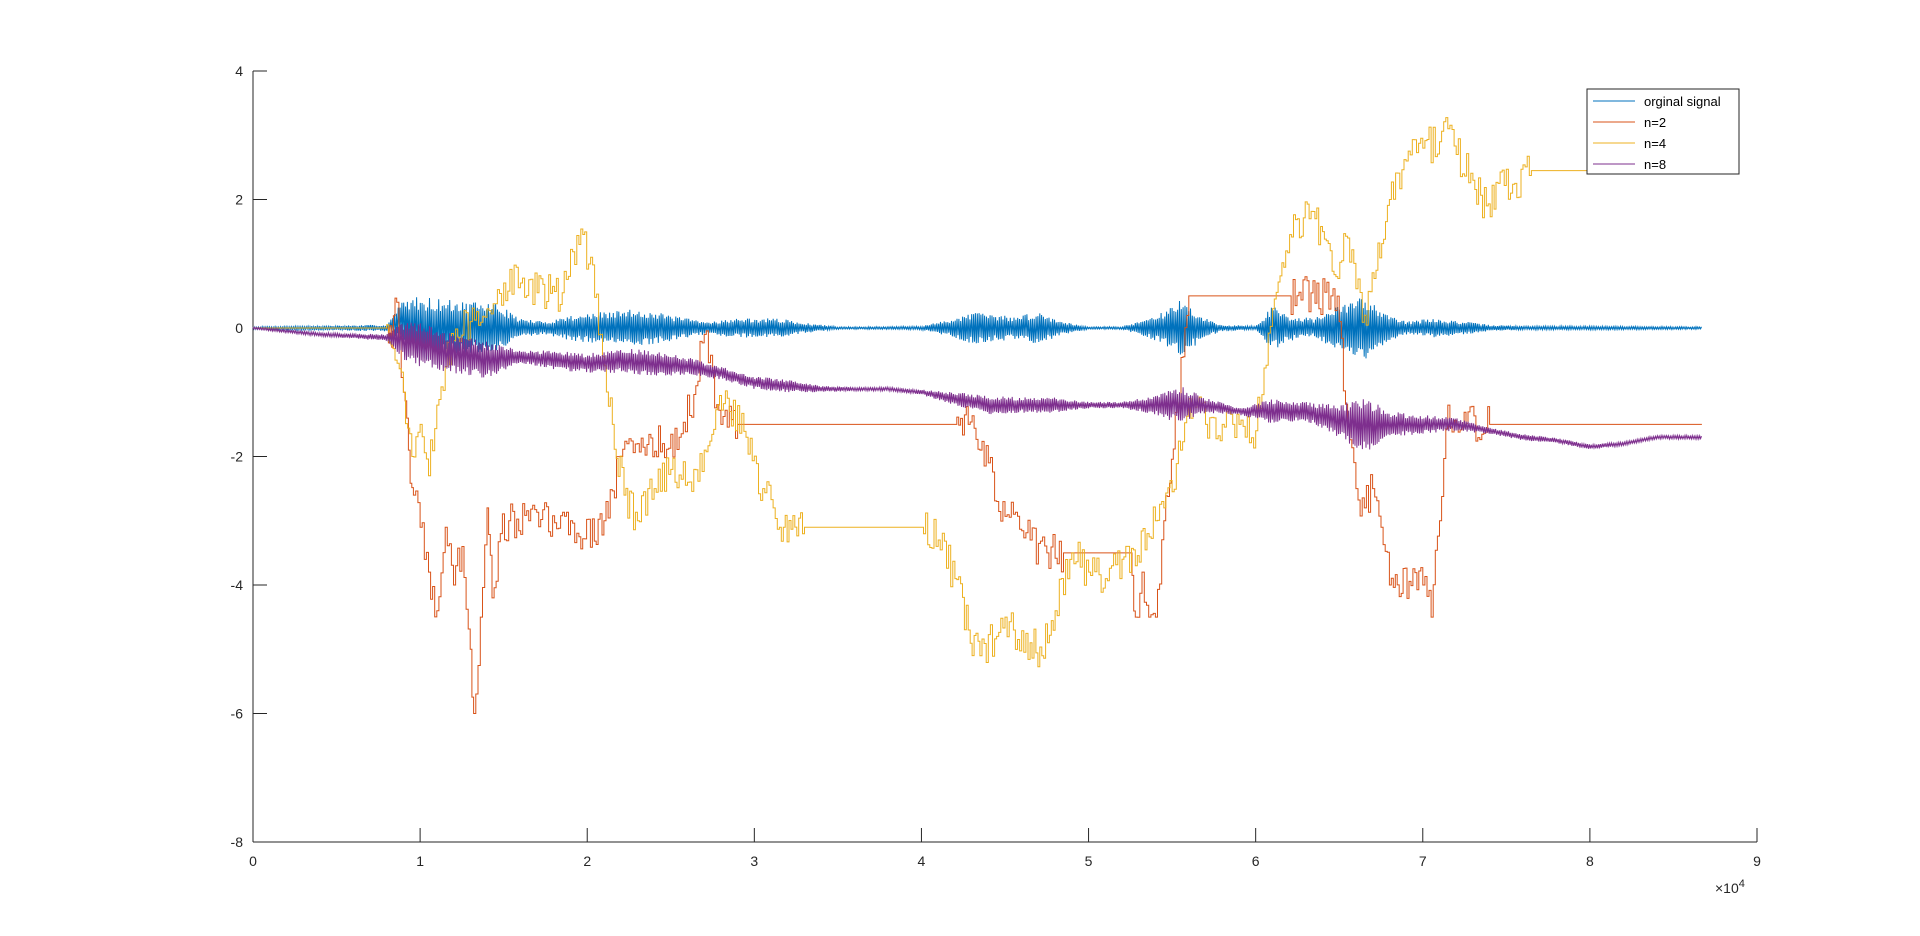 Image resolution: width=1920 pixels, height=936 pixels. What do you see at coordinates (237, 842) in the screenshot?
I see `y-tick-label: -8` at bounding box center [237, 842].